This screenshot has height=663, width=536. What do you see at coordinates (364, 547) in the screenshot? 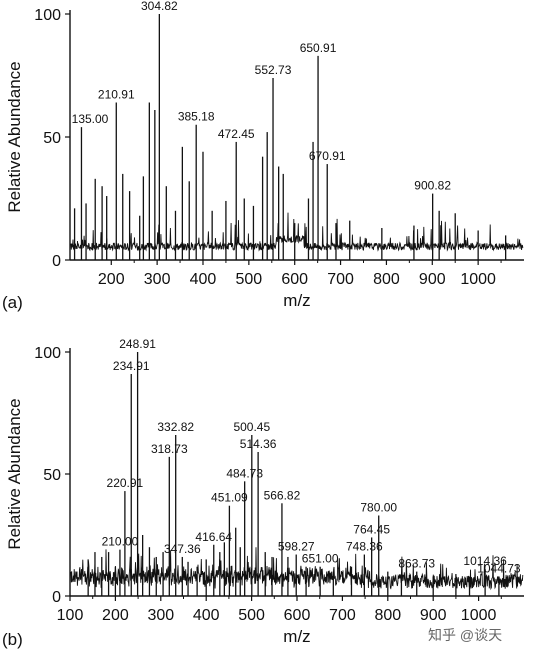
I see `peak-label: 748.36` at bounding box center [364, 547].